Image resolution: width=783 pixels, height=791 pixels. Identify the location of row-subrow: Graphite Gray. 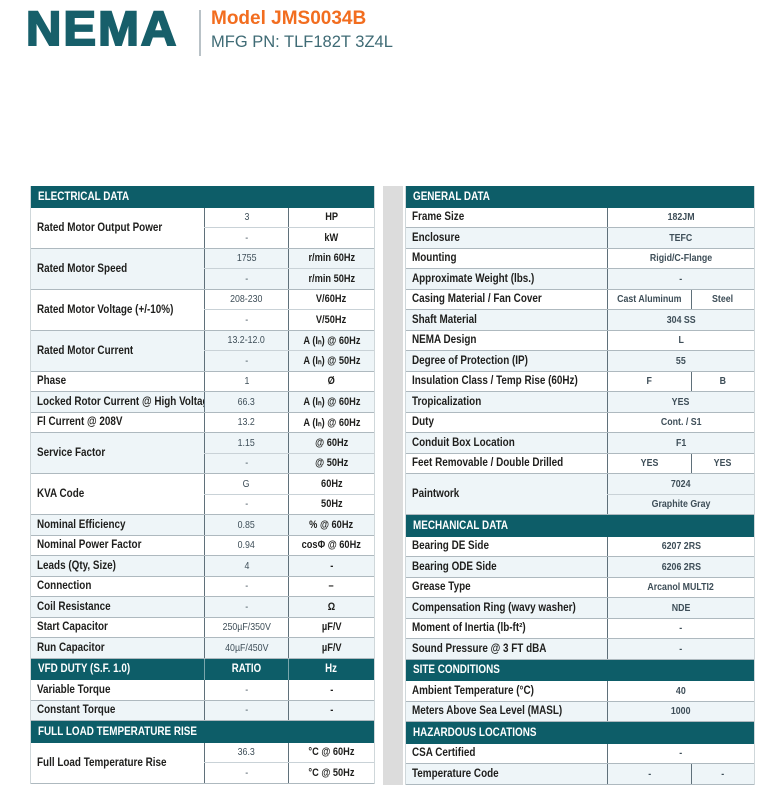
(680, 503).